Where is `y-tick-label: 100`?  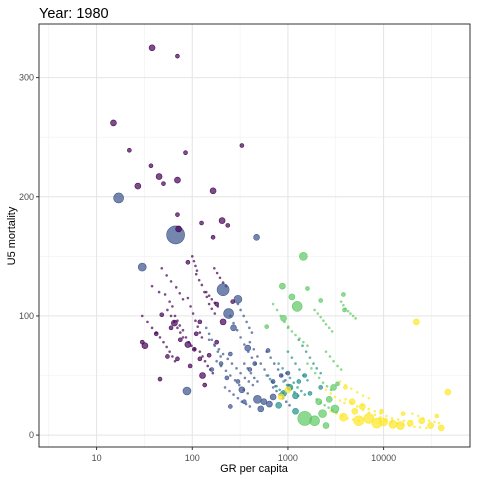
y-tick-label: 100 is located at coordinates (26, 316).